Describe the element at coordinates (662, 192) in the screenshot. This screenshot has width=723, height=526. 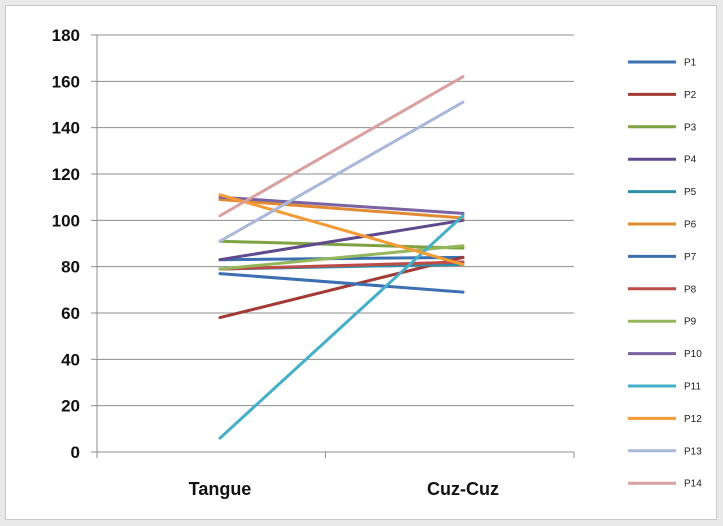
I see `legend-item-p5: P5` at that location.